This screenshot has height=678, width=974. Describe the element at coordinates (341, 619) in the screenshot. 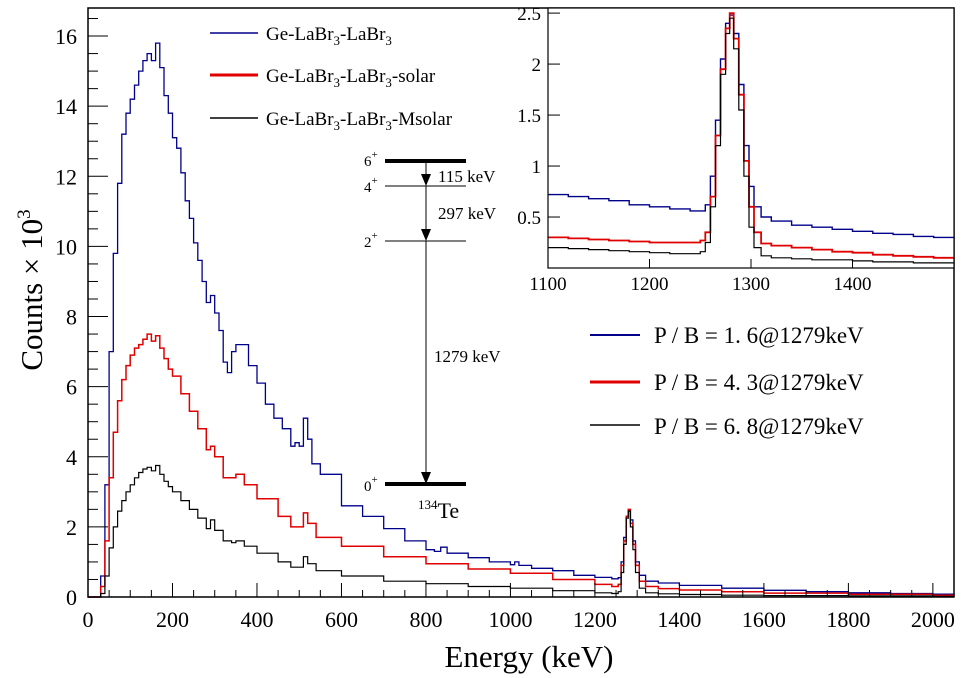

I see `x-tick-label-3: 600` at that location.